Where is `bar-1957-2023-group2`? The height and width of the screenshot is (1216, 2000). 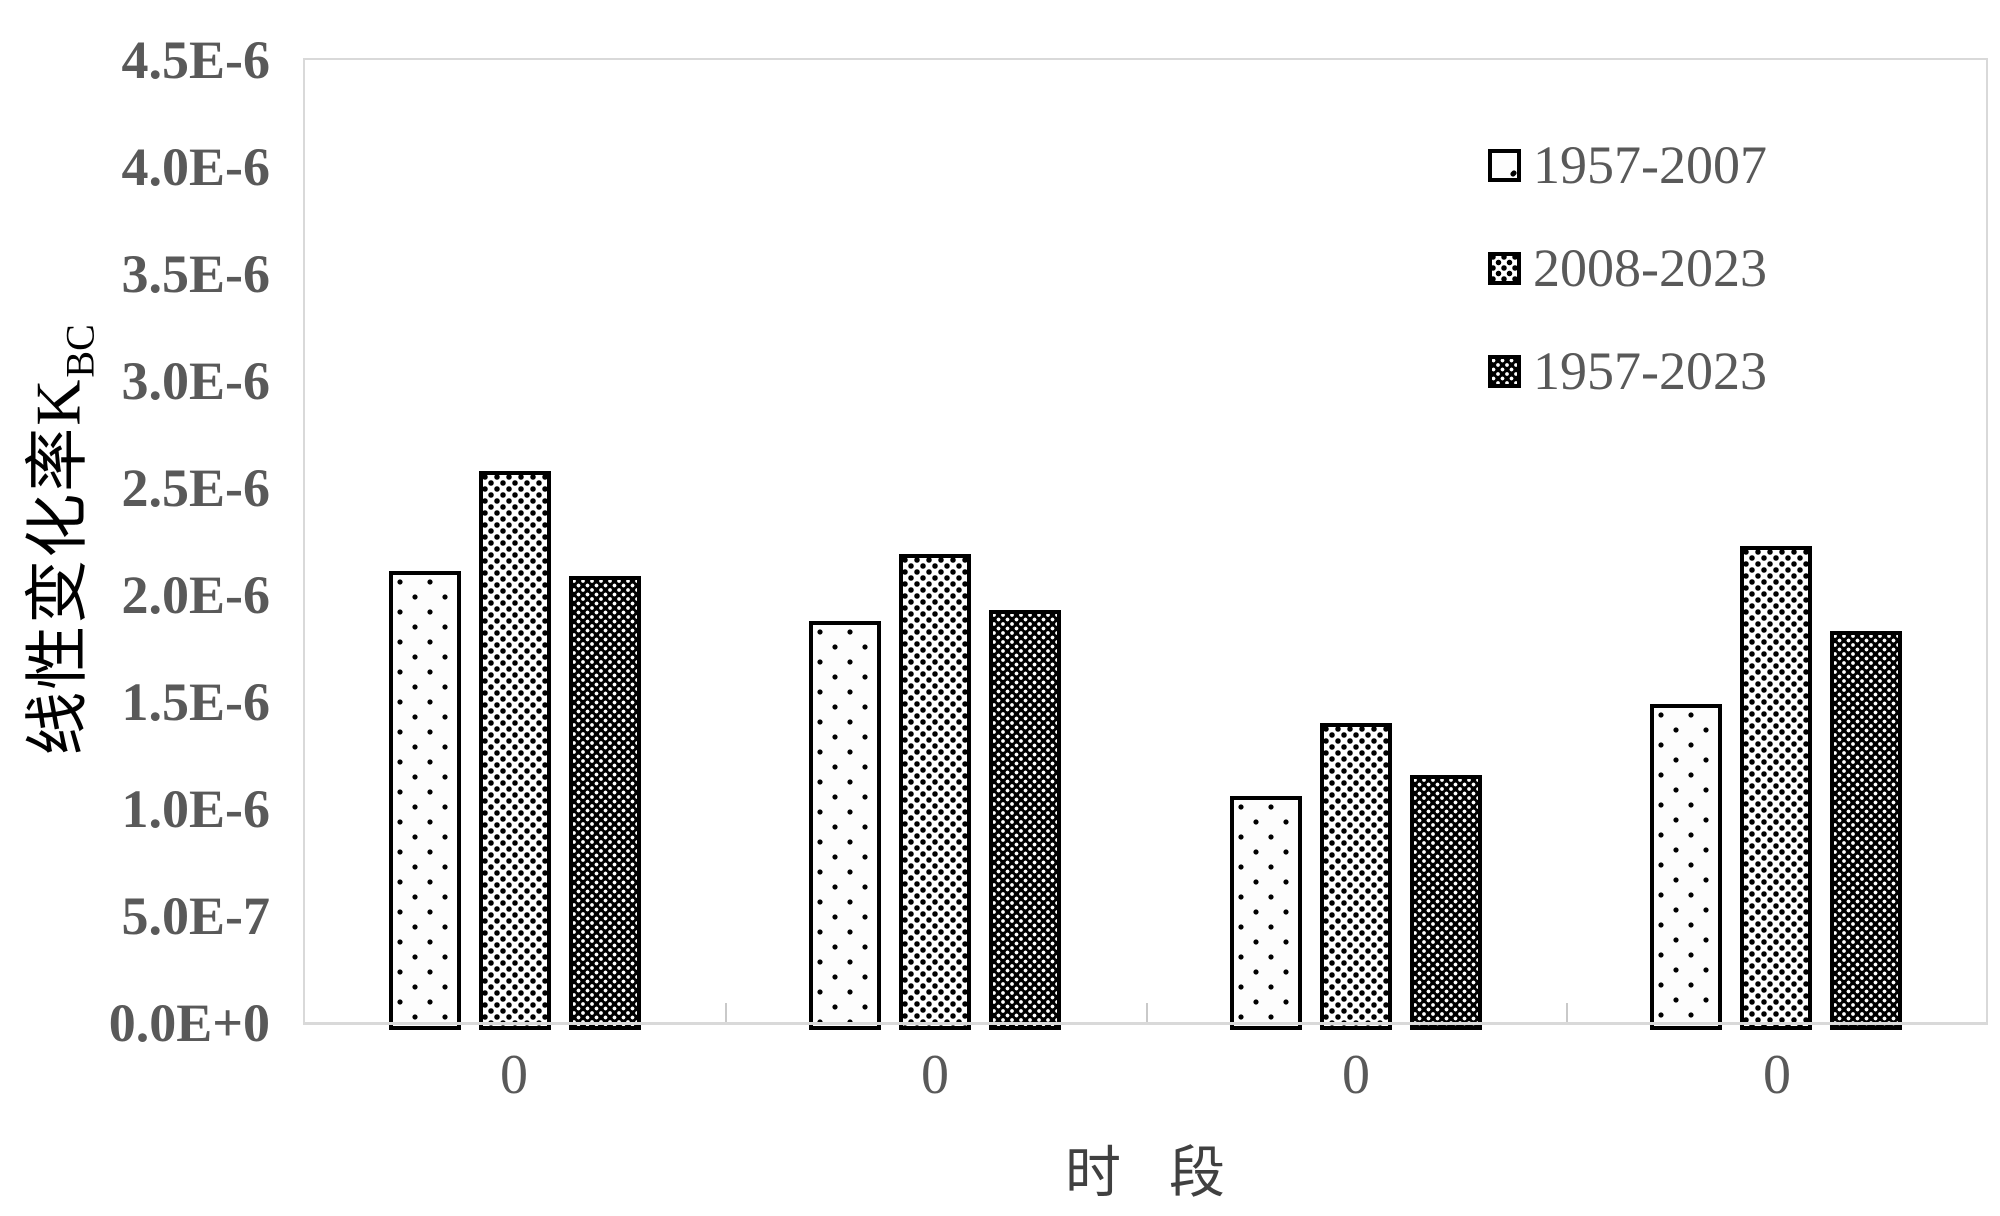
bar-1957-2023-group2 is located at coordinates (1025, 820).